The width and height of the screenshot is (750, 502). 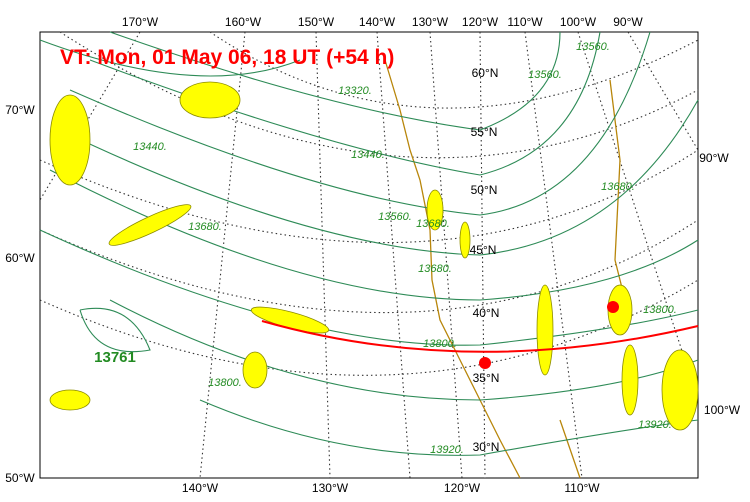 I want to click on lat-label: 50°N, so click(x=484, y=190).